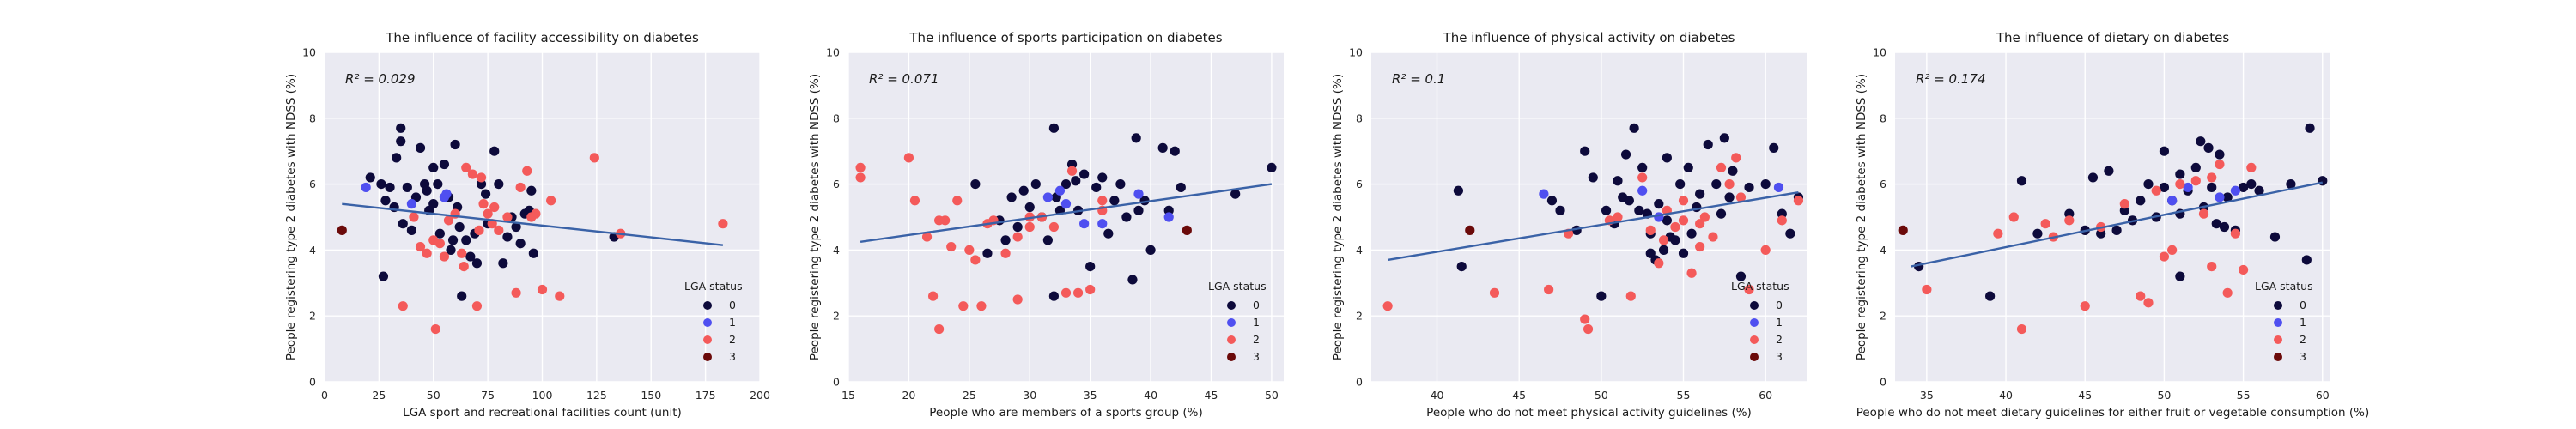  Describe the element at coordinates (908, 395) in the screenshot. I see `x-tick-label: 20` at that location.